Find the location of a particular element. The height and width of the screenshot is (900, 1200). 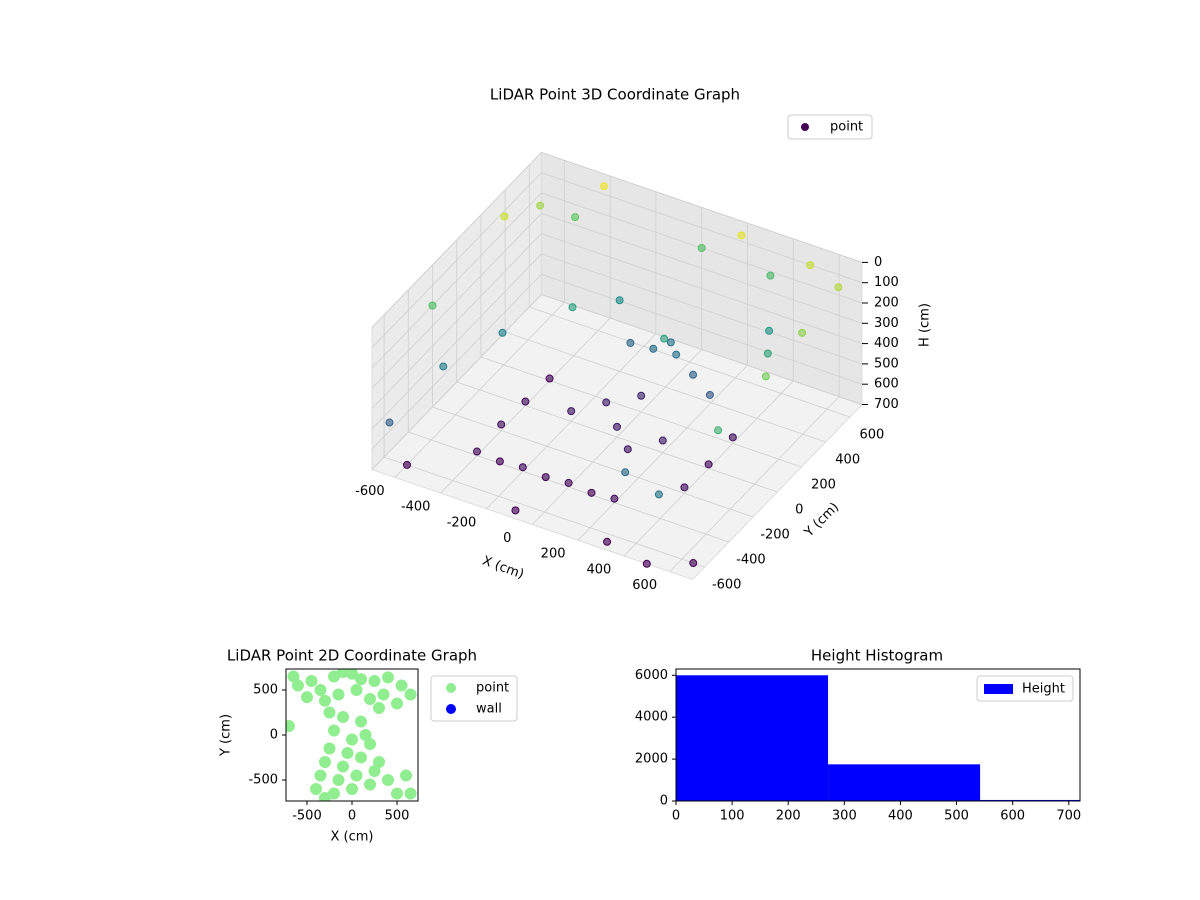

chart-title: Height Histogram is located at coordinates (877, 656).